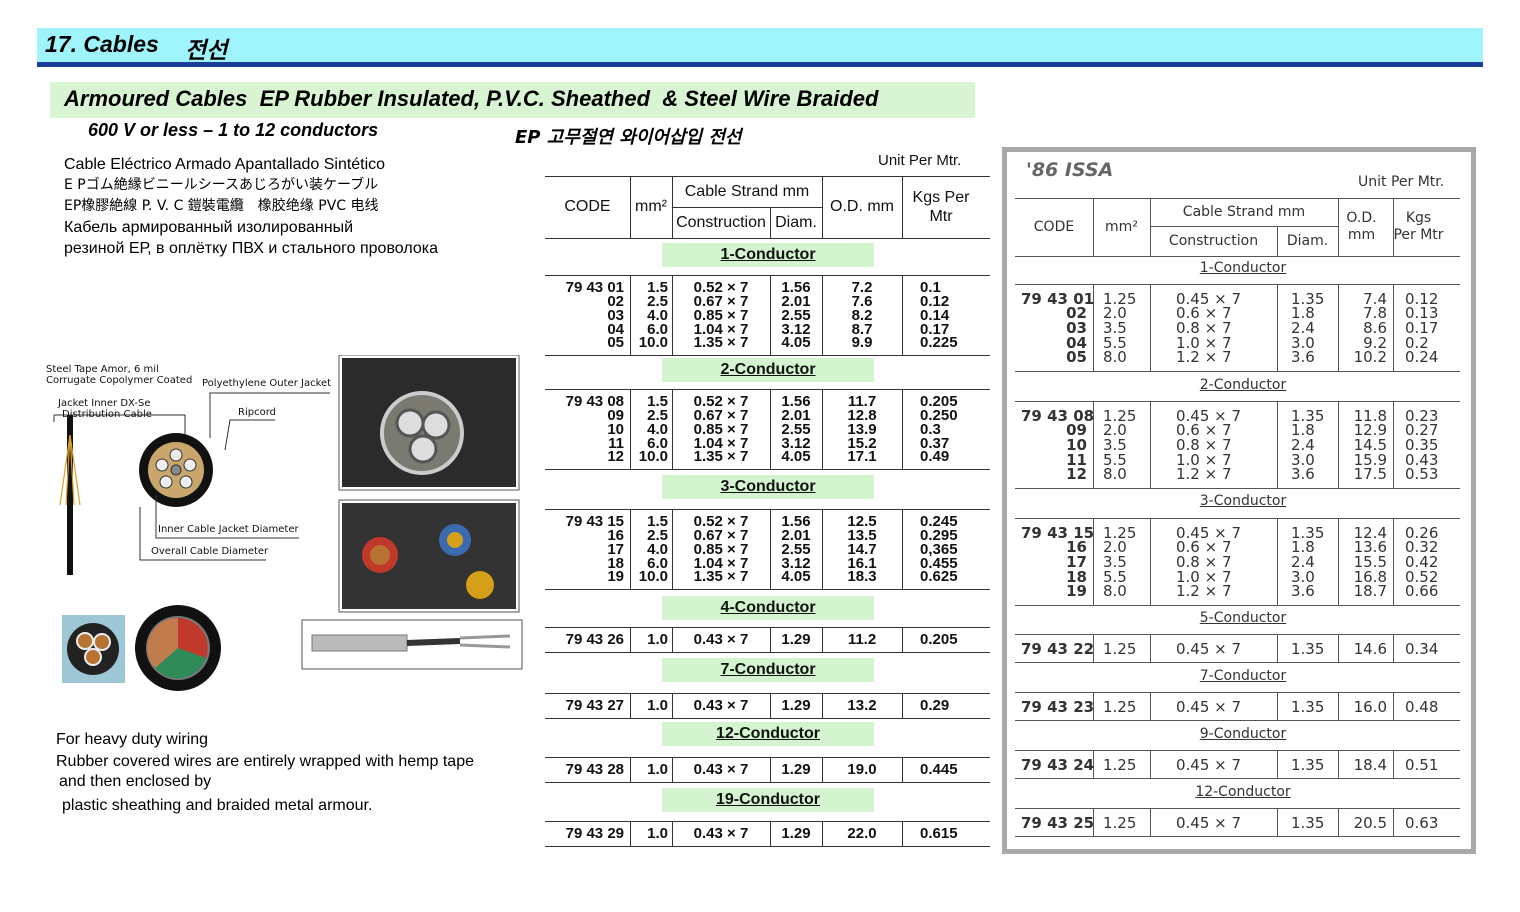  I want to click on cell-od: 14.5, so click(1370, 444).